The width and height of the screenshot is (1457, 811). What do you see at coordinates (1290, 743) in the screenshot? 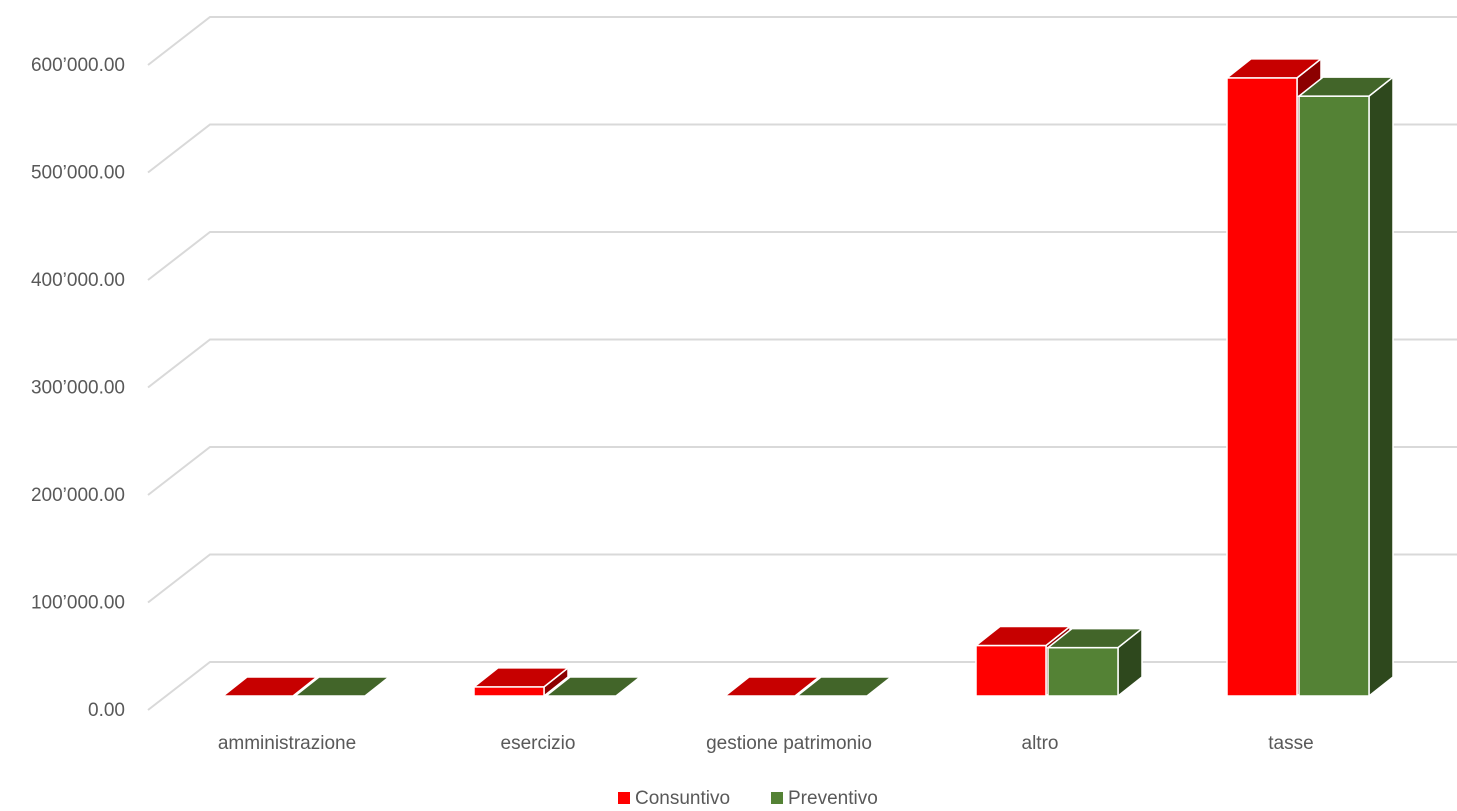
I see `x-category-label: tasse` at bounding box center [1290, 743].